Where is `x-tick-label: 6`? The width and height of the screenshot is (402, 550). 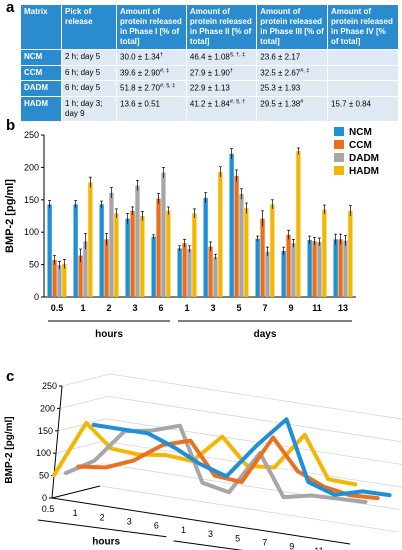 x-tick-label: 6 is located at coordinates (160, 308).